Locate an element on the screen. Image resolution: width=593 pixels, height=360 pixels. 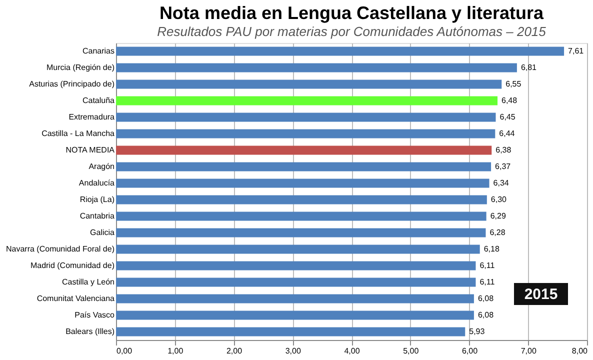
y-tick-label: Rioja (La) is located at coordinates (97, 199).